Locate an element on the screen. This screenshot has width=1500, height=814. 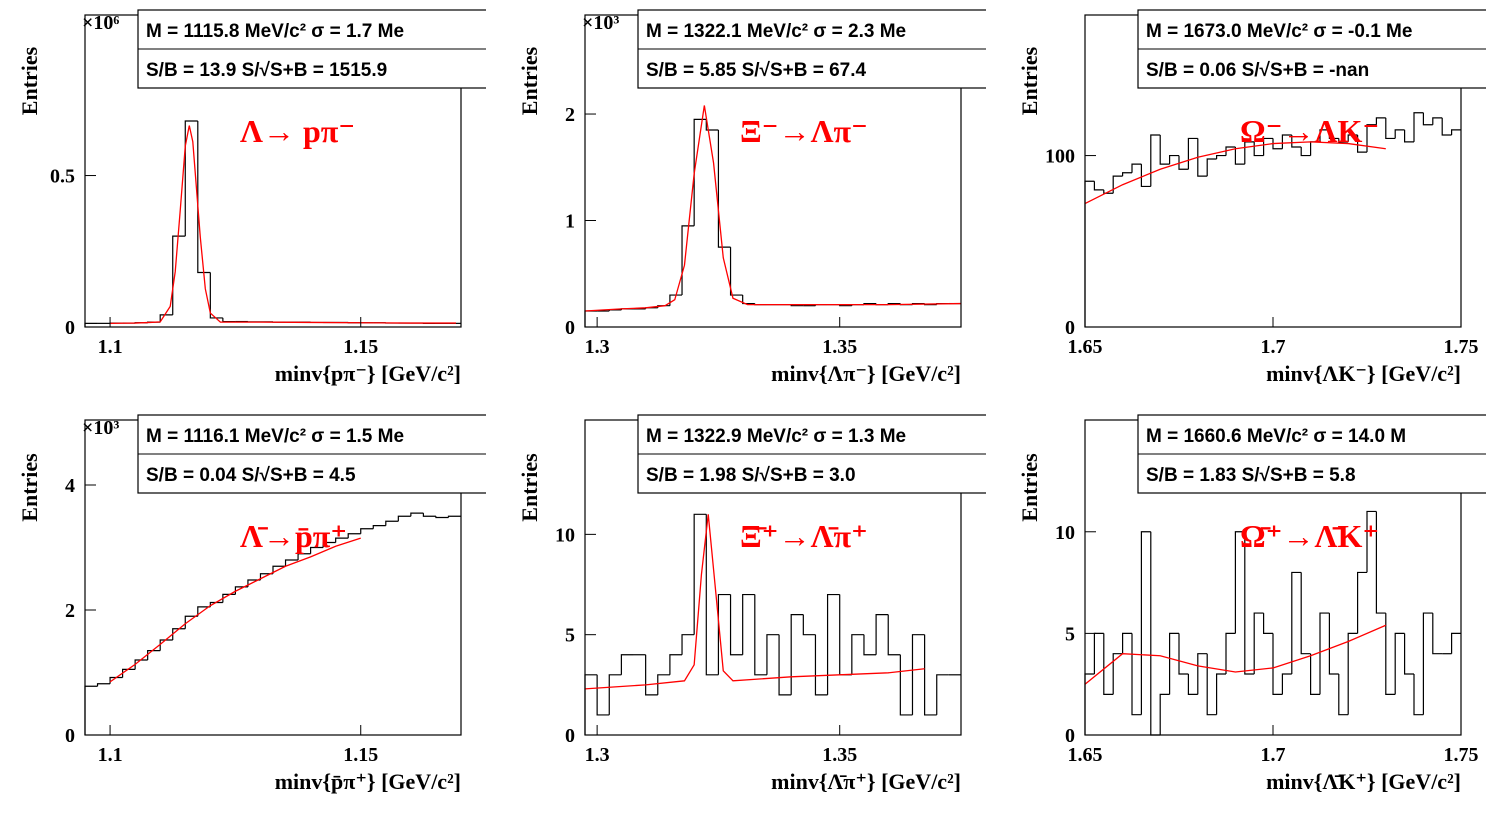
stats-line: M = 1660.6 MeV/c² σ = 14.0 M is located at coordinates (1276, 436).